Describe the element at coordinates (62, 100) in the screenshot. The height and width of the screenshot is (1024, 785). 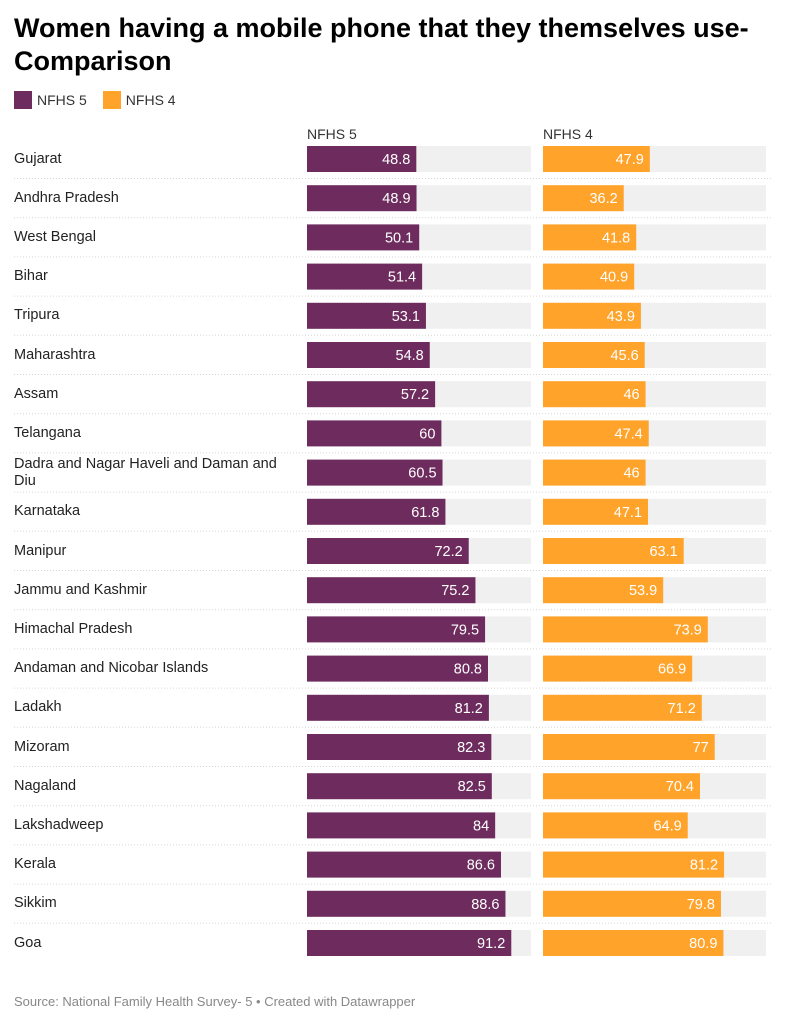
I see `legend-label-nfhs5: NFHS 5` at that location.